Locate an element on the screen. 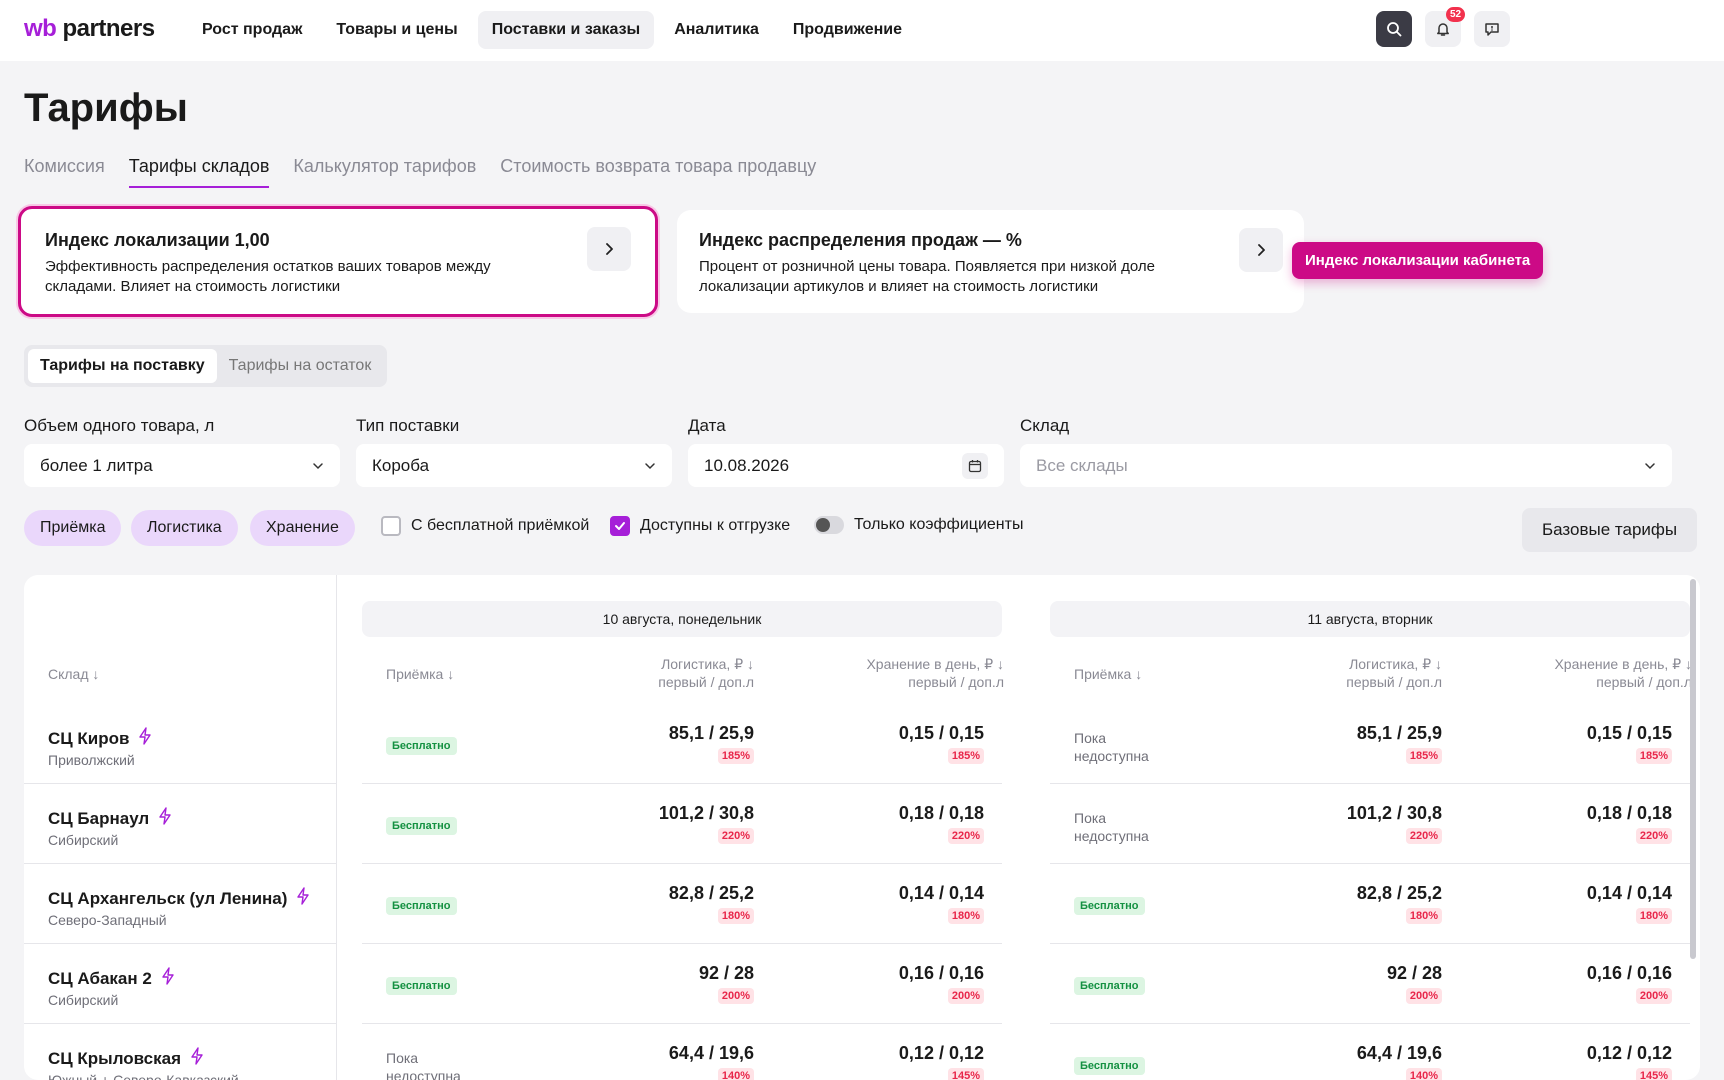  available-option: Доступны к отгрузке is located at coordinates (700, 526).